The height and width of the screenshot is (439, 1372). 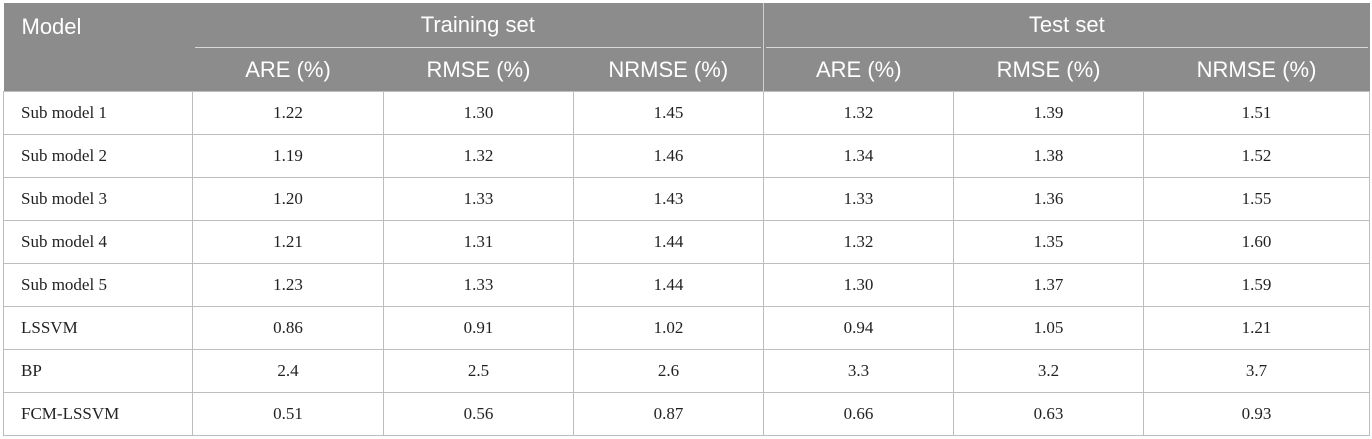 I want to click on table-cell: 1.34, so click(x=859, y=156).